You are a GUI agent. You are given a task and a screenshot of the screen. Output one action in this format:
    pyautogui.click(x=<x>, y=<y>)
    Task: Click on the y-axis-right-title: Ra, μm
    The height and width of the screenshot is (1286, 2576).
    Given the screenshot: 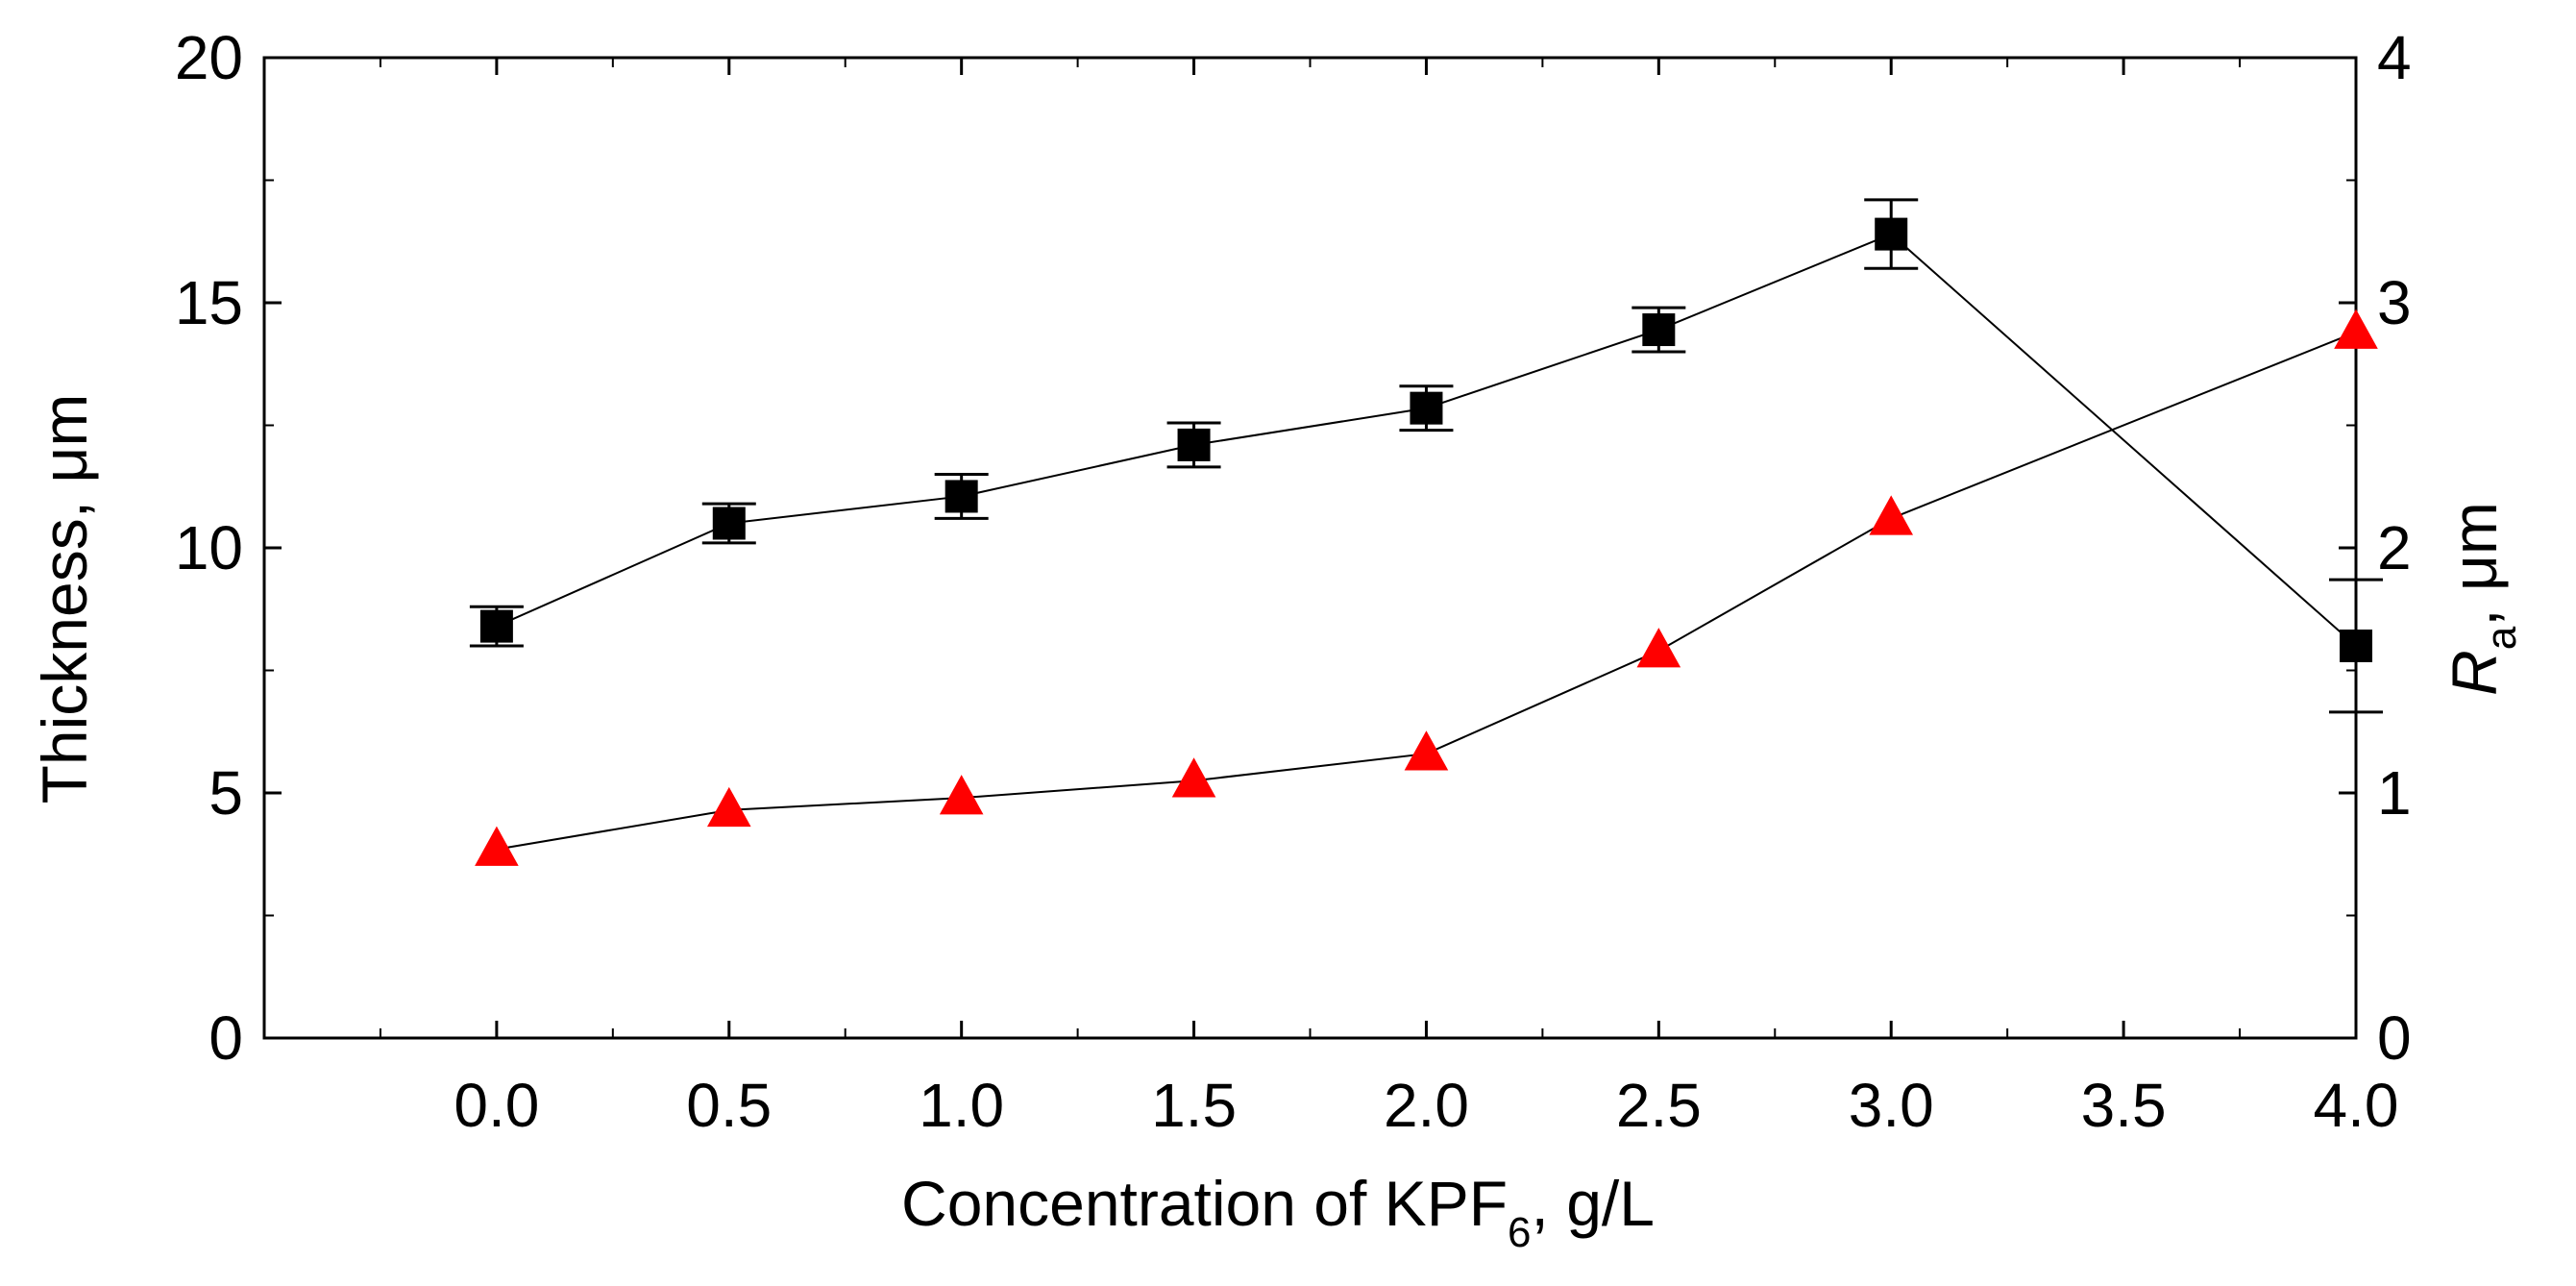 What is the action you would take?
    pyautogui.click(x=2482, y=599)
    